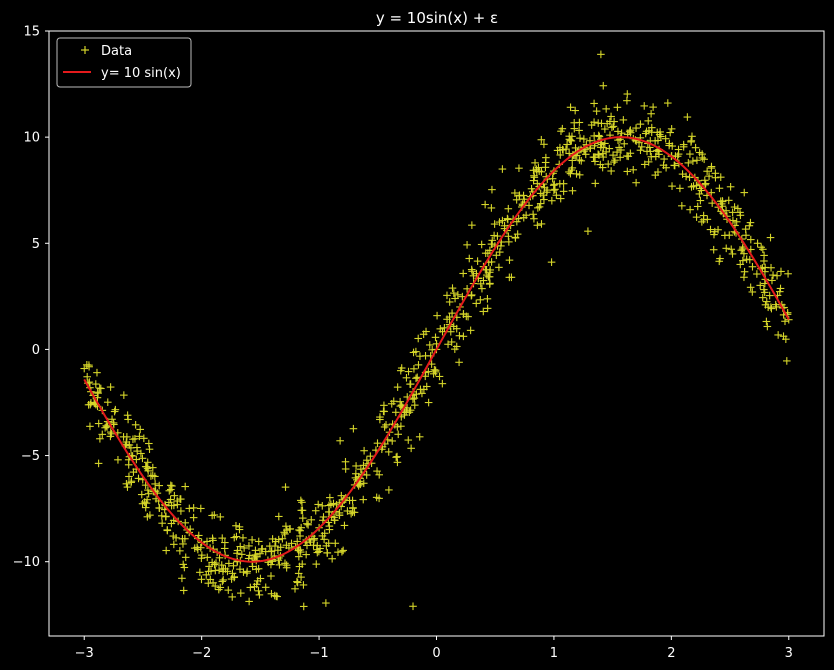 The height and width of the screenshot is (670, 834). Describe the element at coordinates (201, 653) in the screenshot. I see `x-tick-label: −2` at that location.